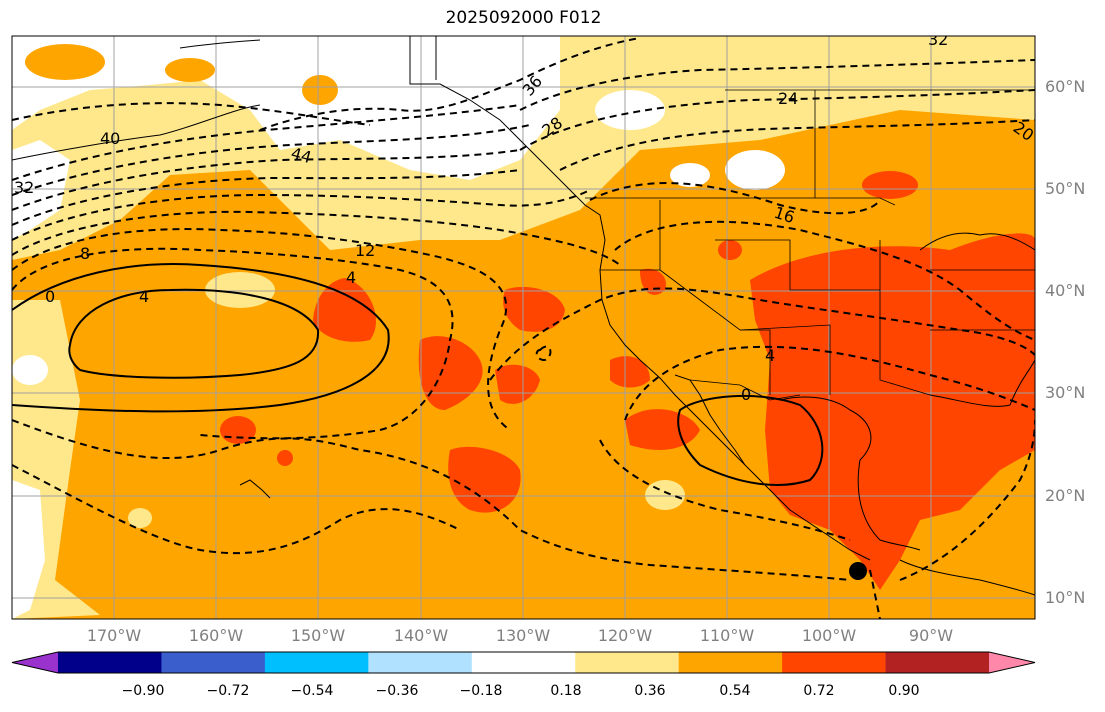  What do you see at coordinates (144, 296) in the screenshot?
I see `contour-label-4-inner: 4` at bounding box center [144, 296].